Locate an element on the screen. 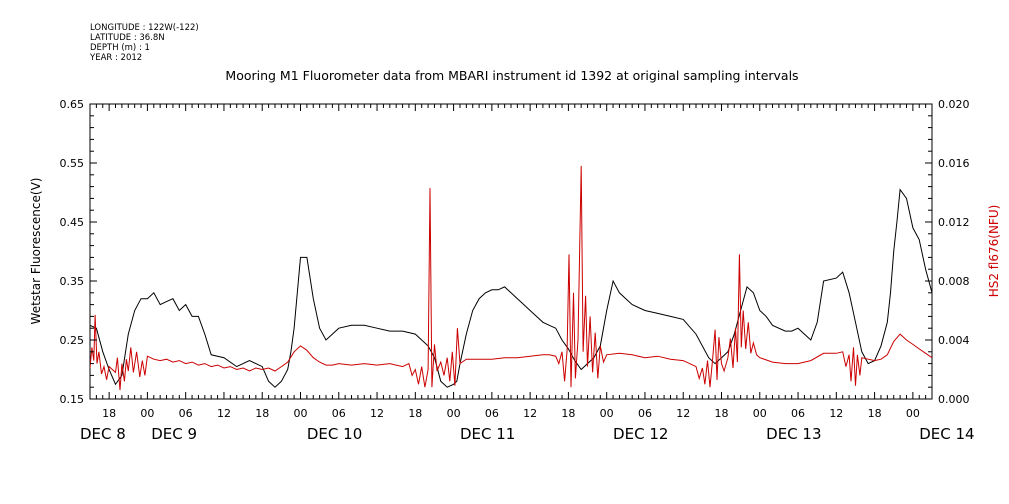 The height and width of the screenshot is (504, 1009). y-axis-title-left: Wetstar Fluorescence(V) is located at coordinates (36, 251).